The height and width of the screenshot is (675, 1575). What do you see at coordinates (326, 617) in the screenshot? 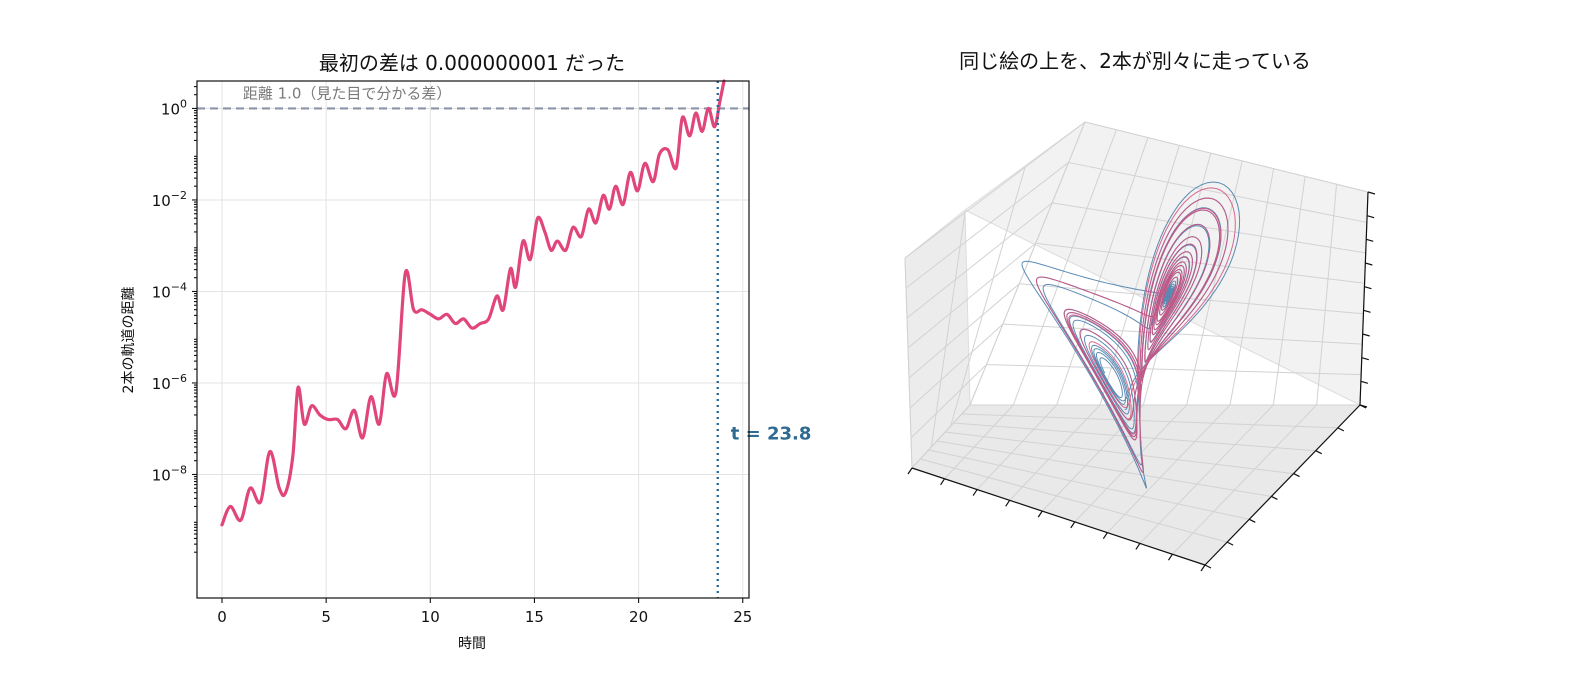
I see `x-tick-label: 5` at bounding box center [326, 617].